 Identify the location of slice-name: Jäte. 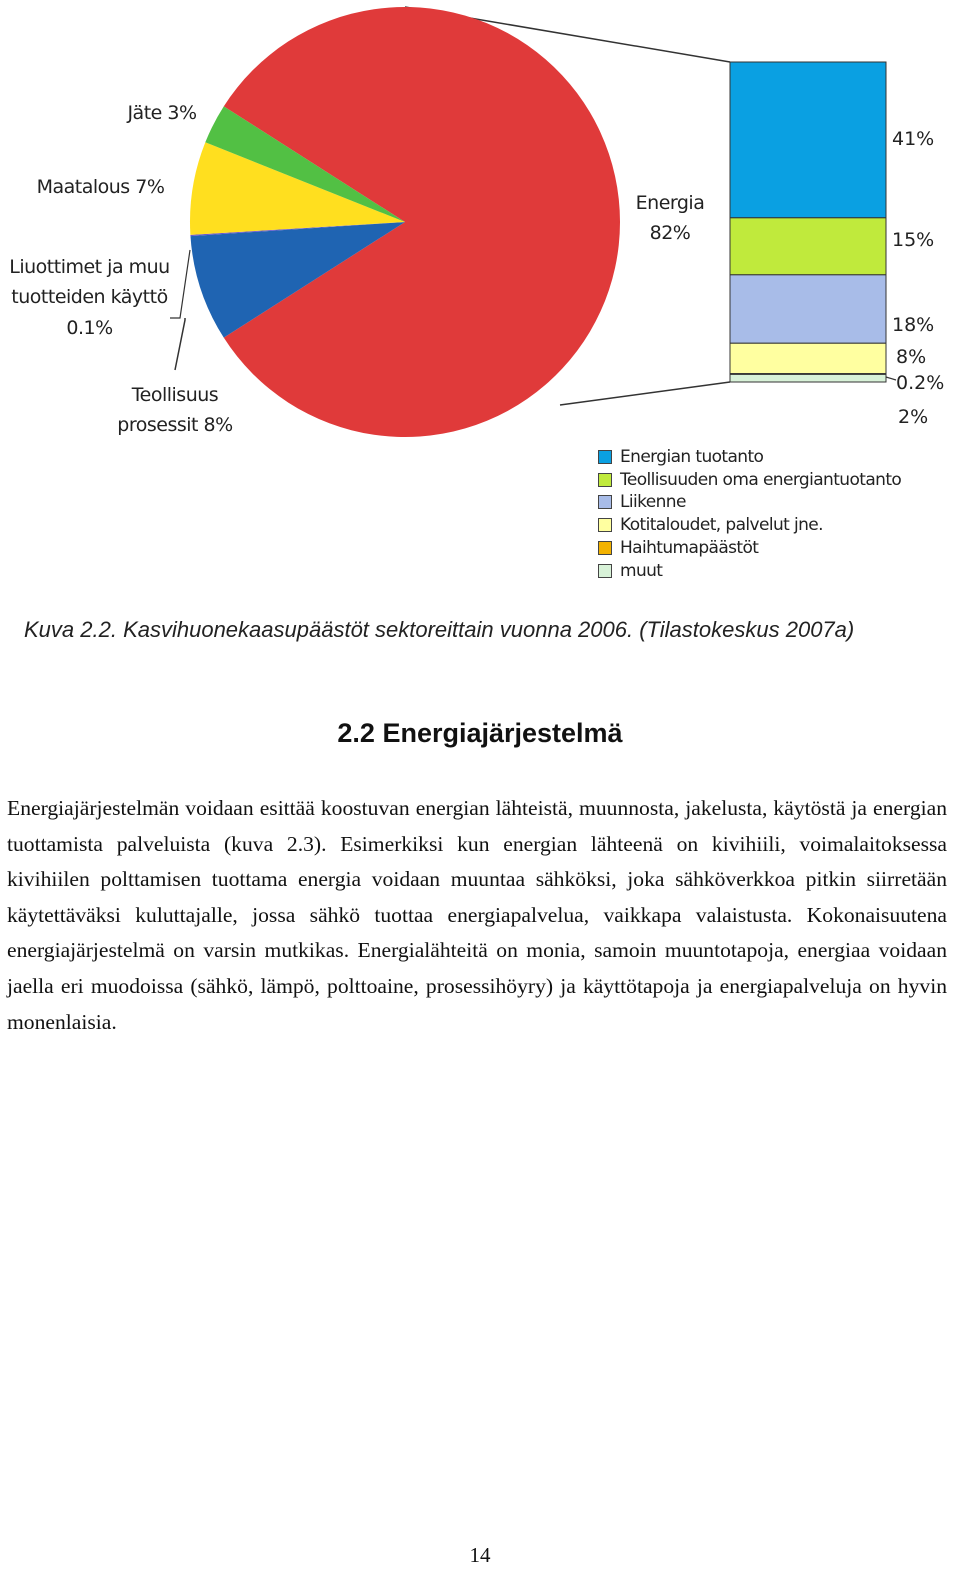
(144, 113).